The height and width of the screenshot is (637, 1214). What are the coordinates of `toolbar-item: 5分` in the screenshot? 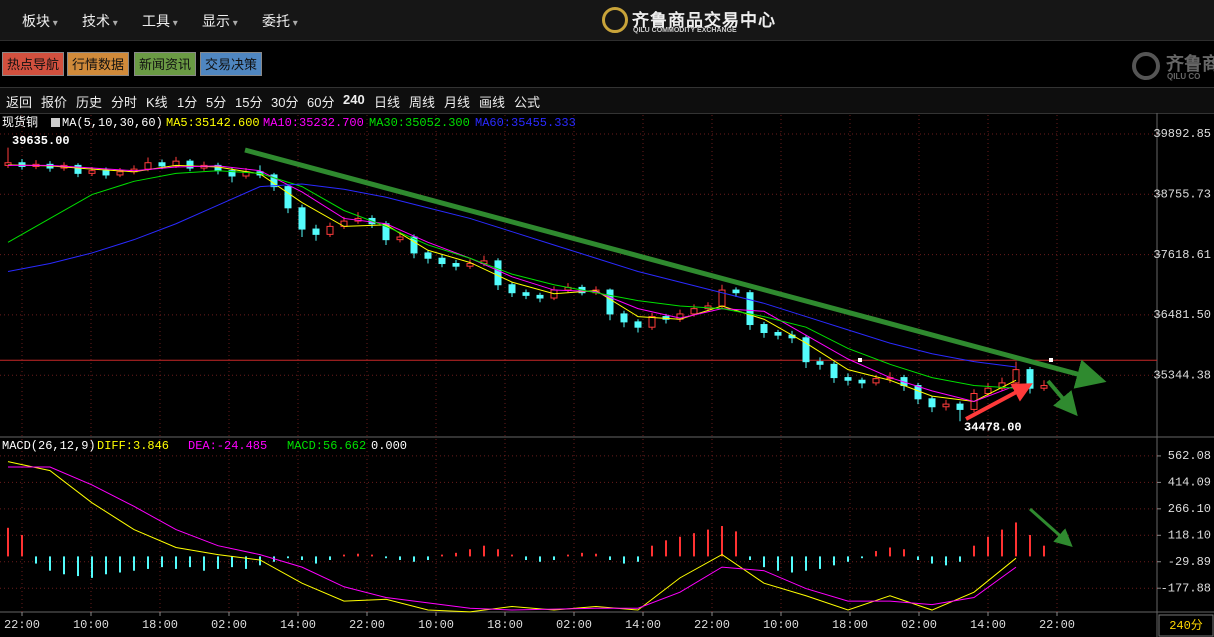 It's located at (216, 102).